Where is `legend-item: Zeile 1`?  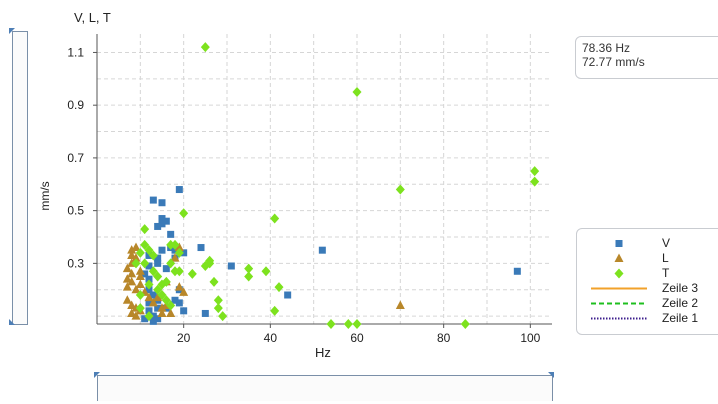 legend-item: Zeile 1 is located at coordinates (647, 318).